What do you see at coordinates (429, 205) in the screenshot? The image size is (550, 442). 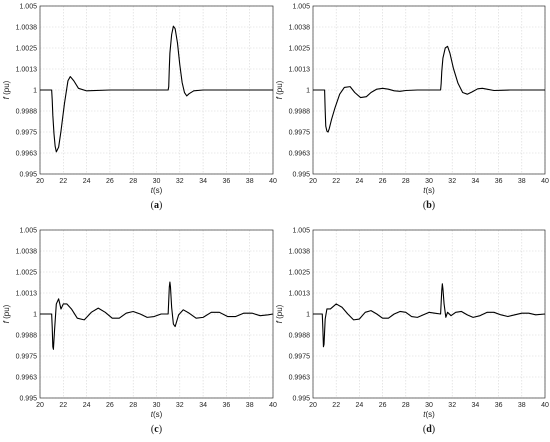 I see `panel-caption: (b)` at bounding box center [429, 205].